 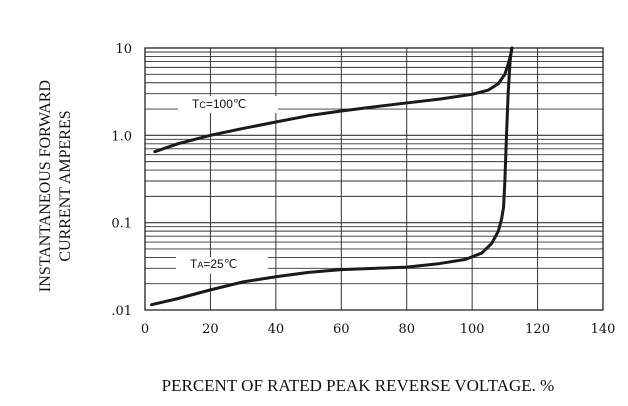 What do you see at coordinates (121, 224) in the screenshot?
I see `y-tick-label: 0.1` at bounding box center [121, 224].